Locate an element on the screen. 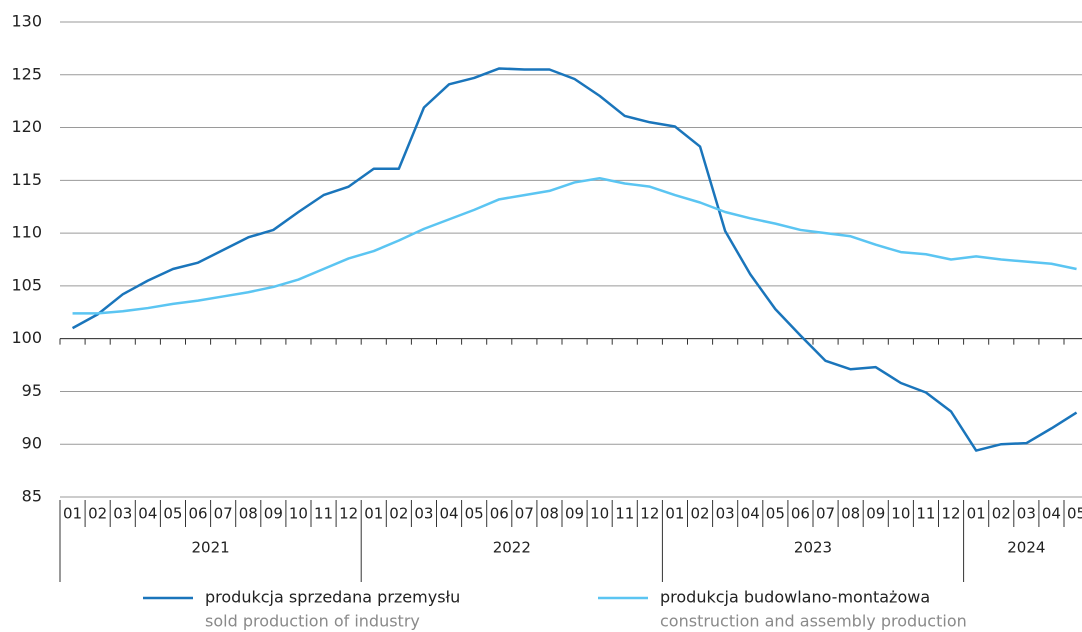 Image resolution: width=1082 pixels, height=632 pixels. year-label: 2021 is located at coordinates (211, 548).